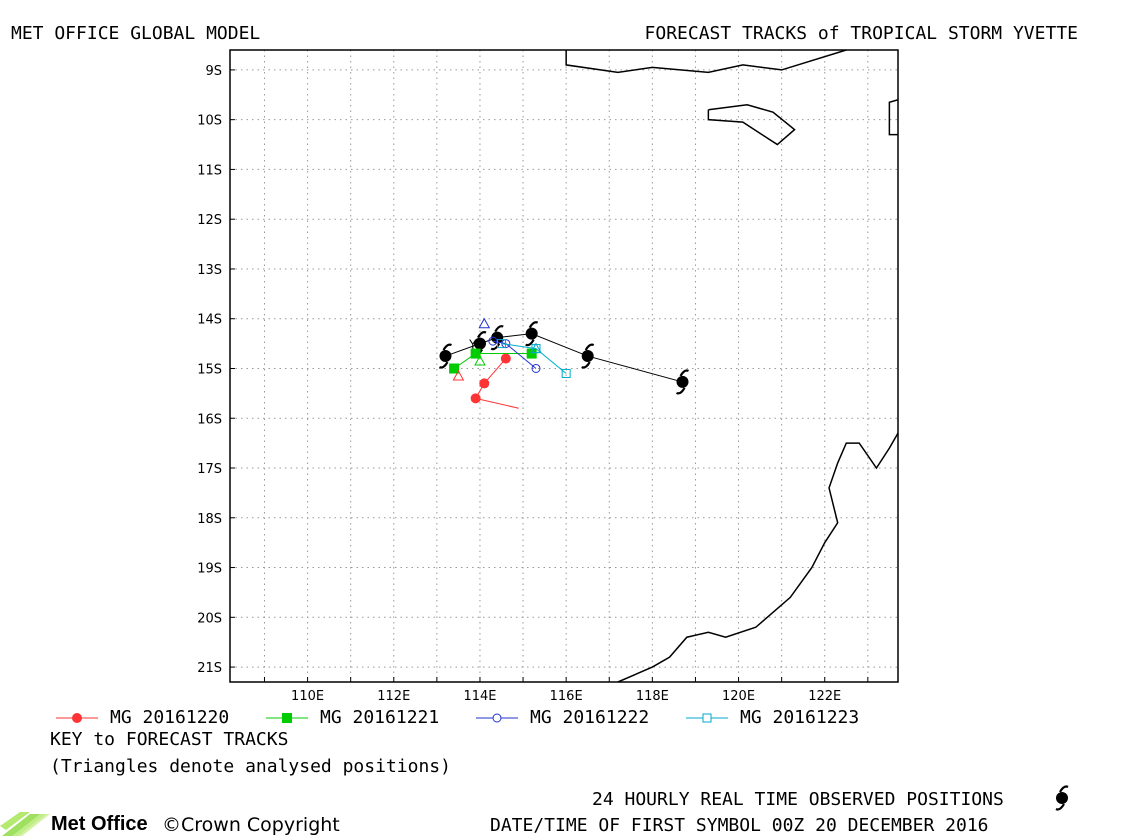 This screenshot has height=840, width=1130. What do you see at coordinates (209, 668) in the screenshot?
I see `lat-tick-label: 21S` at bounding box center [209, 668].